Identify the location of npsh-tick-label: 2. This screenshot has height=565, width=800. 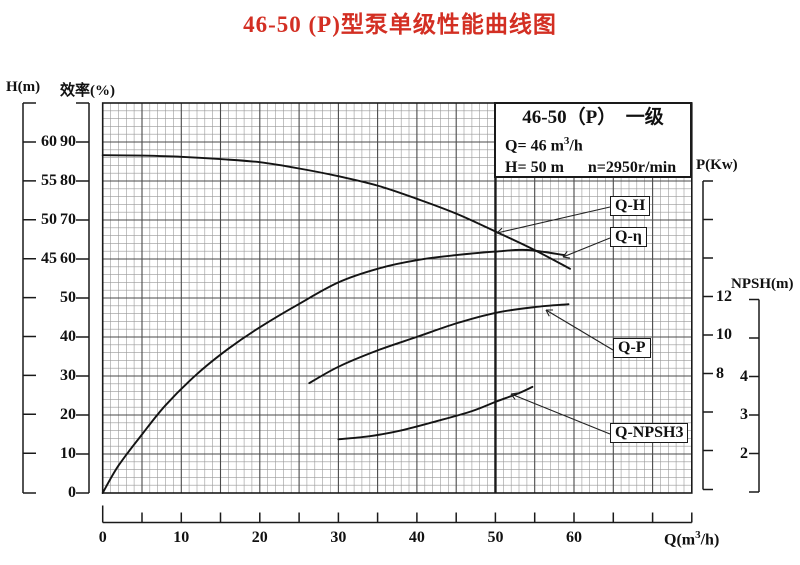
(744, 453).